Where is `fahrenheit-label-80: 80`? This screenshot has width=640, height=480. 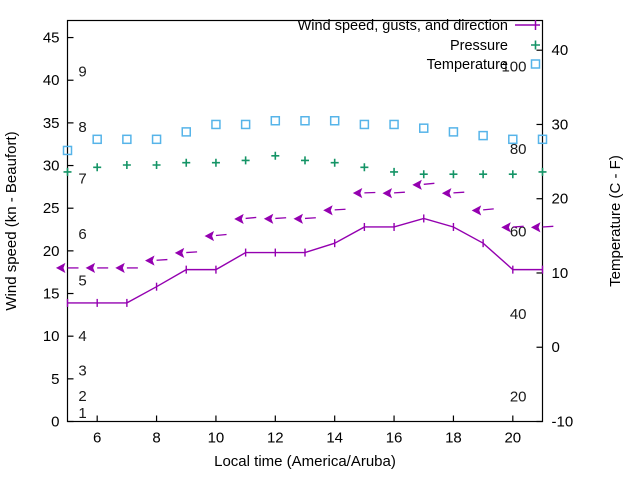 fahrenheit-label-80: 80 is located at coordinates (518, 149).